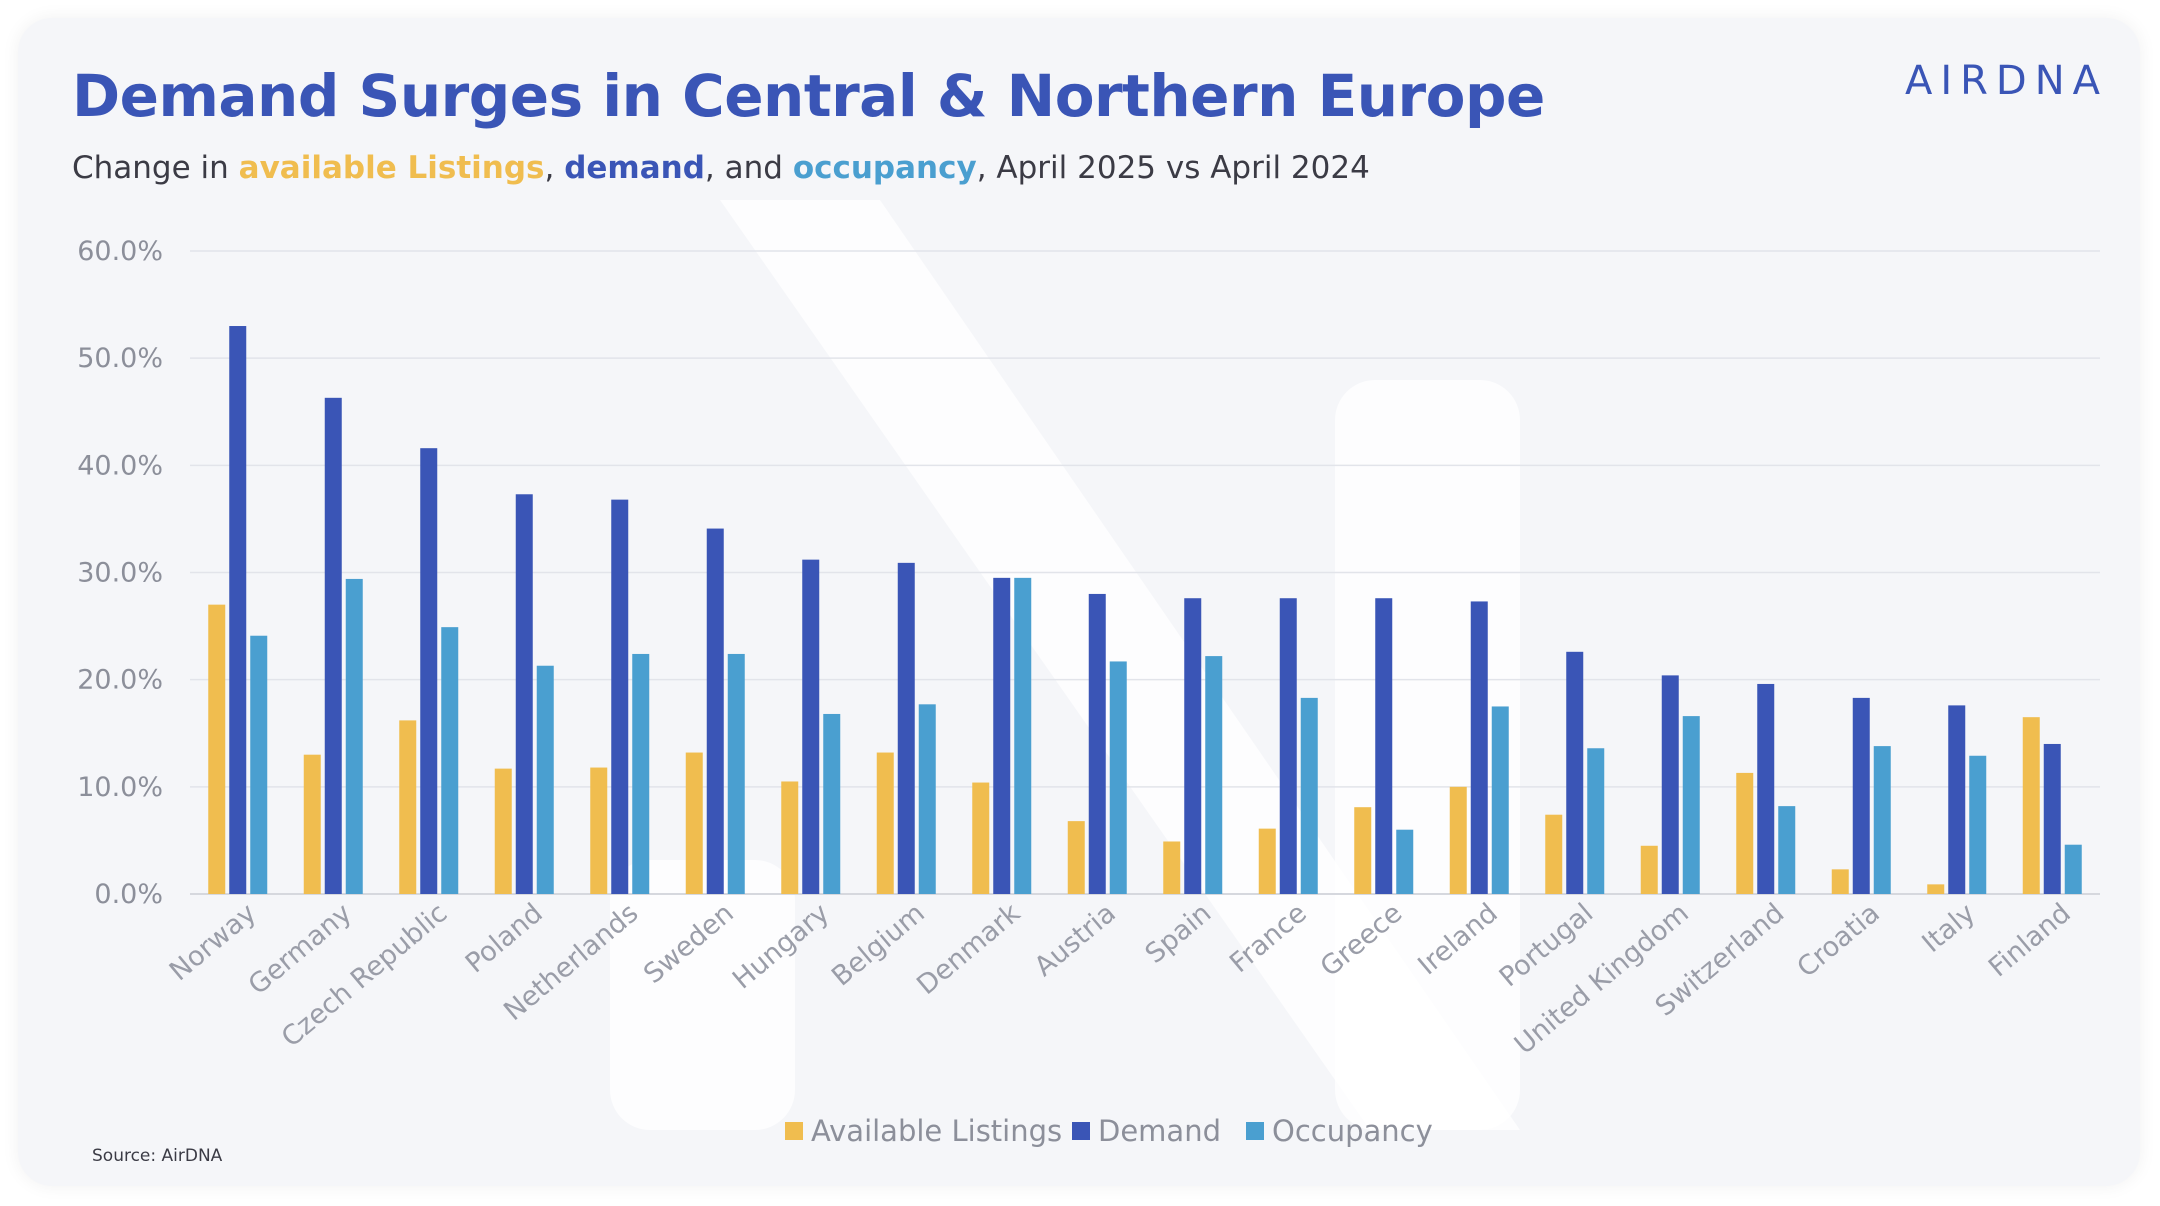 The image size is (2160, 1206). I want to click on y-tick-label: 60.0%, so click(120, 251).